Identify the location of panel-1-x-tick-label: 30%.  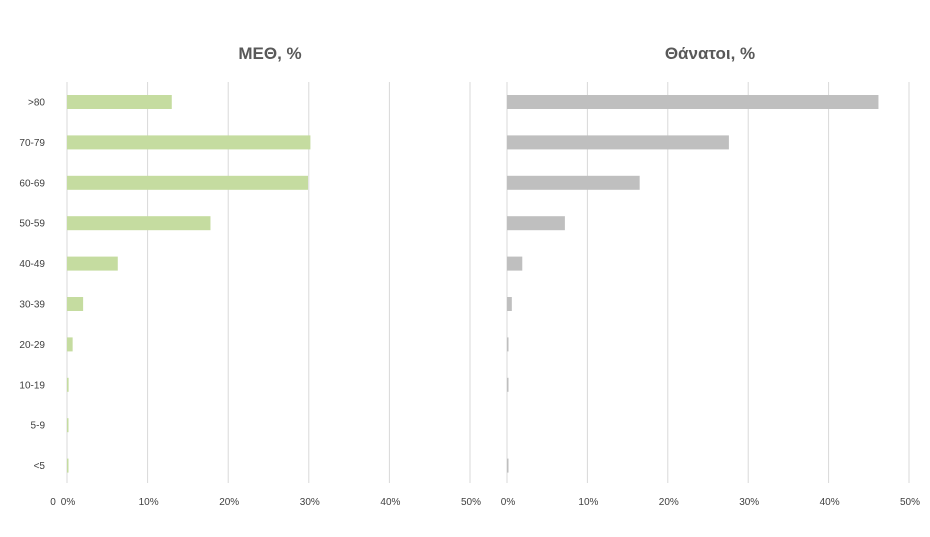
(310, 502).